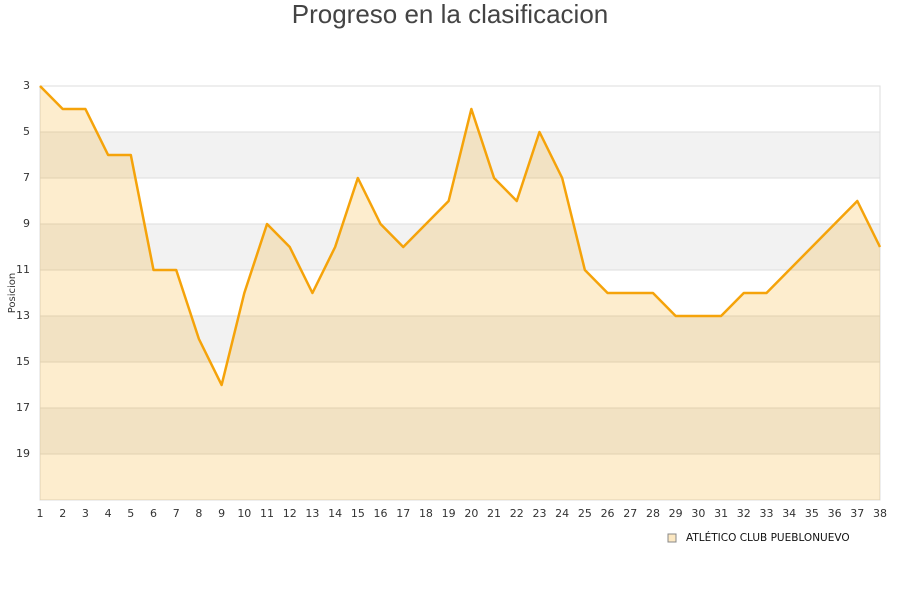 The height and width of the screenshot is (600, 900). Describe the element at coordinates (494, 513) in the screenshot. I see `x-tick-label: 21` at that location.